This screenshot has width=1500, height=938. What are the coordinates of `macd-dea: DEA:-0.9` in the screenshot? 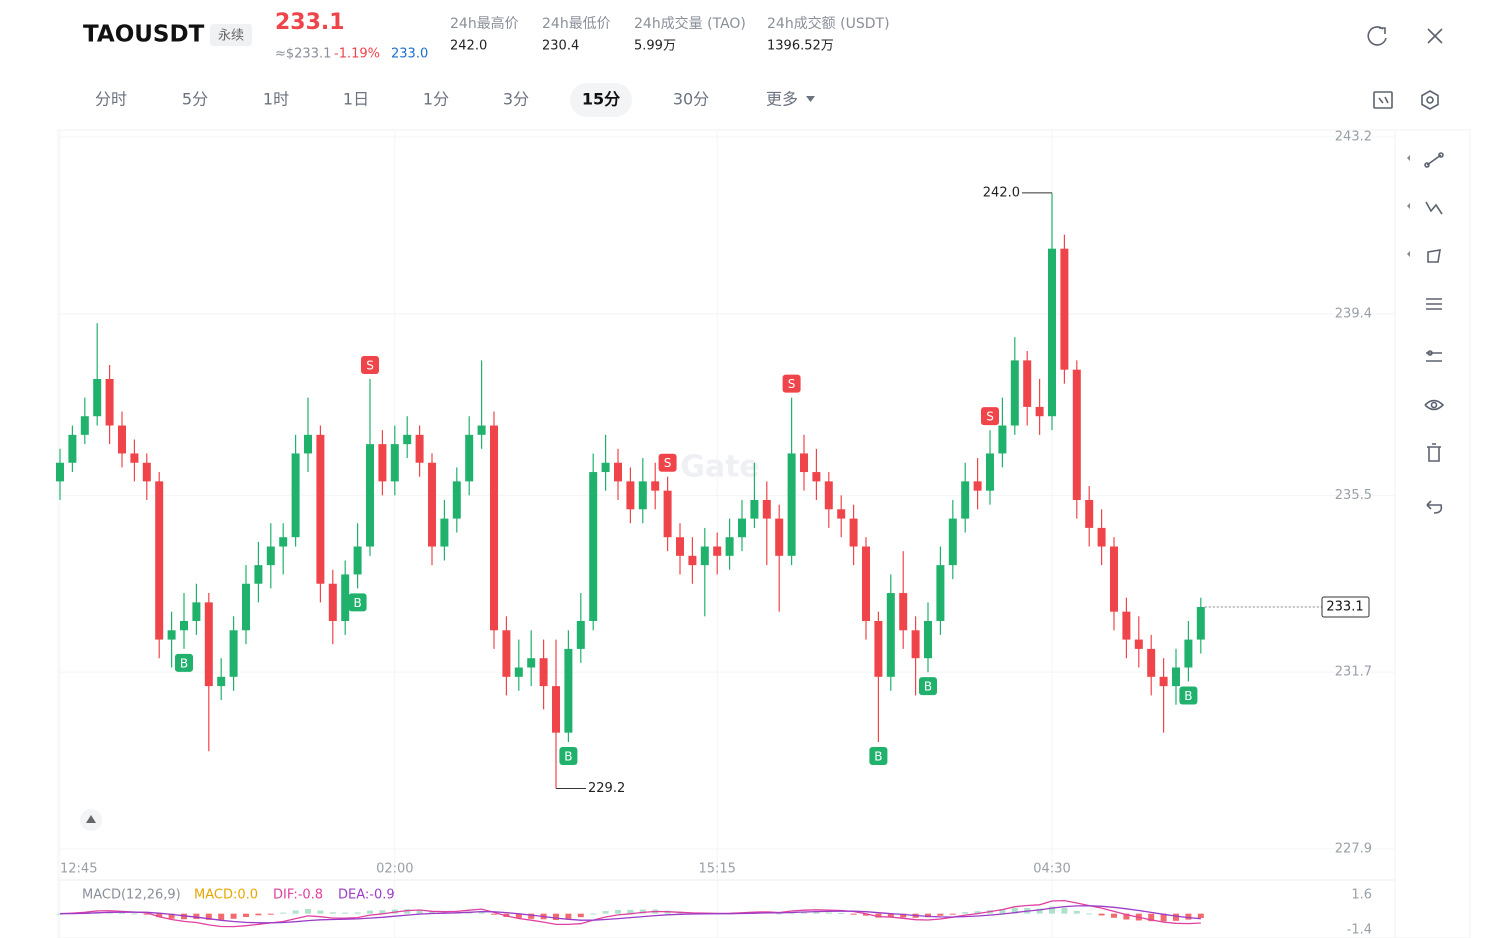 It's located at (366, 895).